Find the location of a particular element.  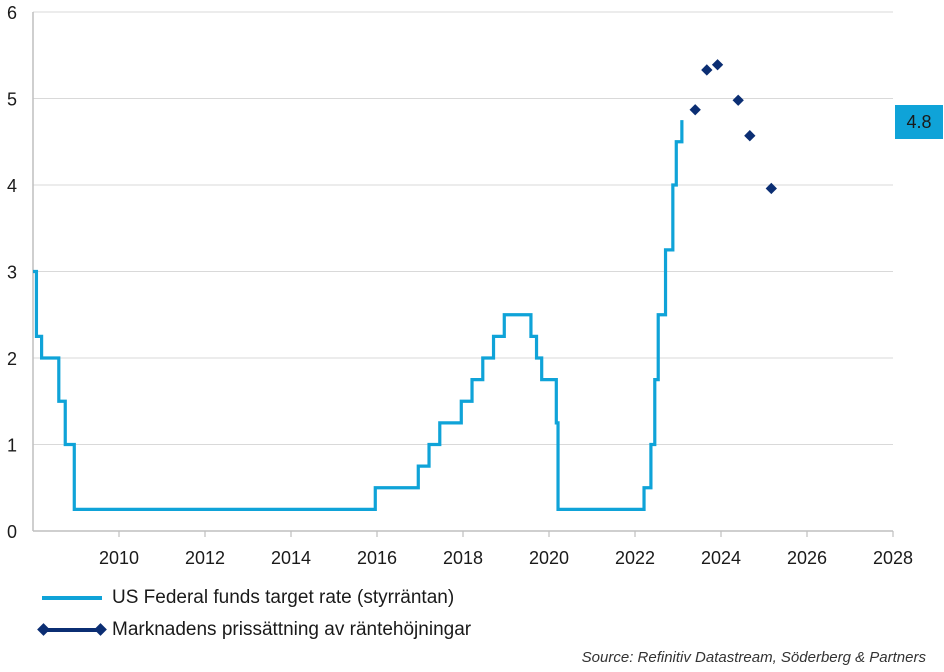

x-tick-label: 2016 is located at coordinates (377, 558).